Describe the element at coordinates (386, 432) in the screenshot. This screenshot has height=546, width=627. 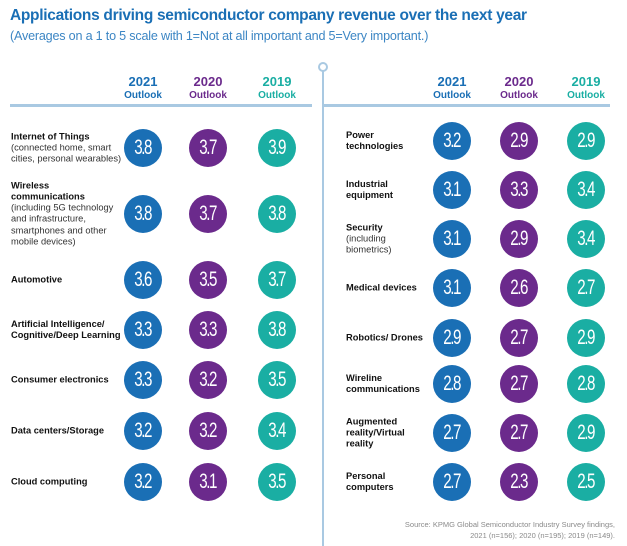
I see `row-label: Augmented reality/Virtual reality` at that location.